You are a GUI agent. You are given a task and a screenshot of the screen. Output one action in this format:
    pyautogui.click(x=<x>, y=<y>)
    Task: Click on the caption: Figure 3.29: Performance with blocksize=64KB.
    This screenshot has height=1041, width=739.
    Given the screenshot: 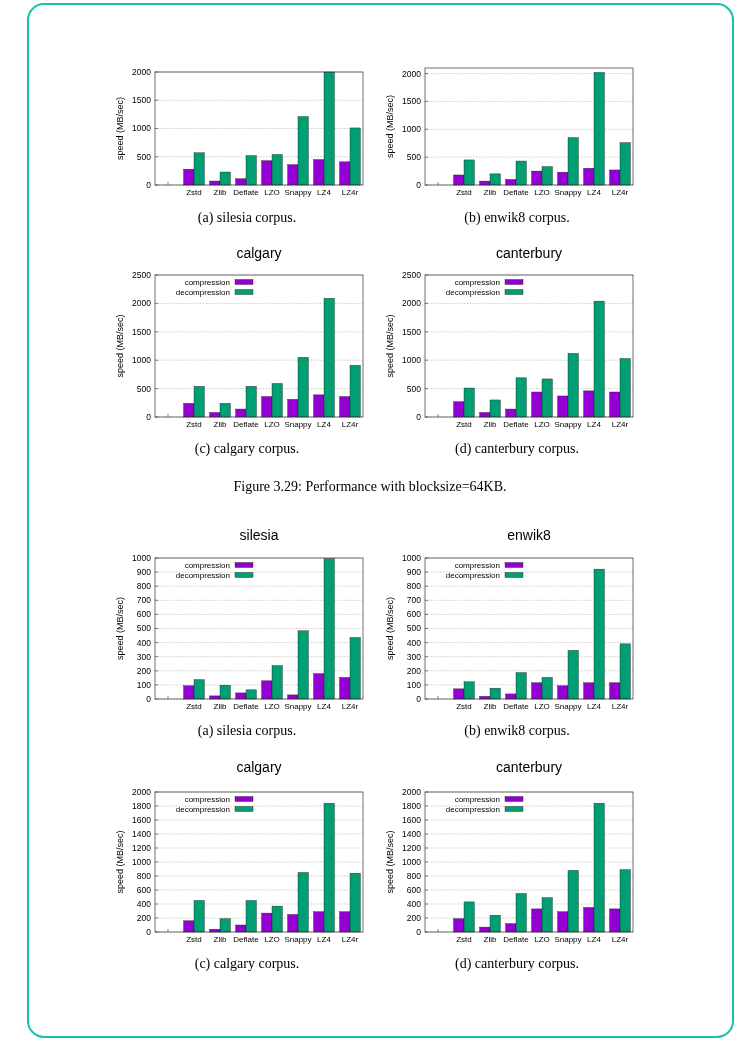 What is the action you would take?
    pyautogui.click(x=370, y=486)
    